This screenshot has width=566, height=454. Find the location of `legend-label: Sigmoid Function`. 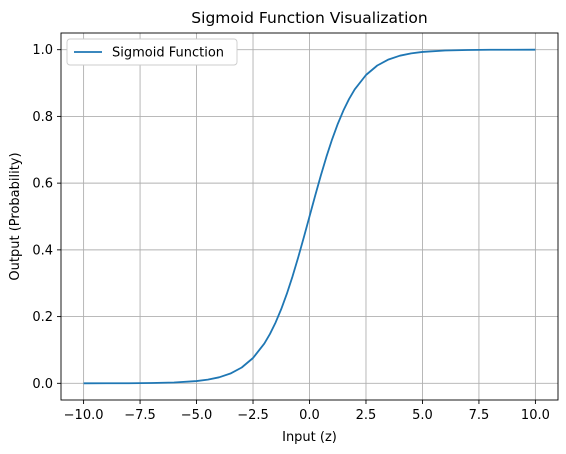

legend-label: Sigmoid Function is located at coordinates (168, 53).